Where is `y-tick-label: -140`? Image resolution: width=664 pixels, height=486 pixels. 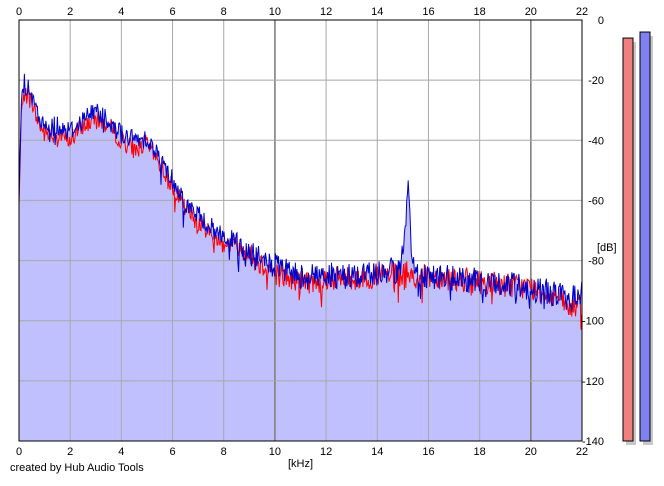 y-tick-label: -140 is located at coordinates (593, 442).